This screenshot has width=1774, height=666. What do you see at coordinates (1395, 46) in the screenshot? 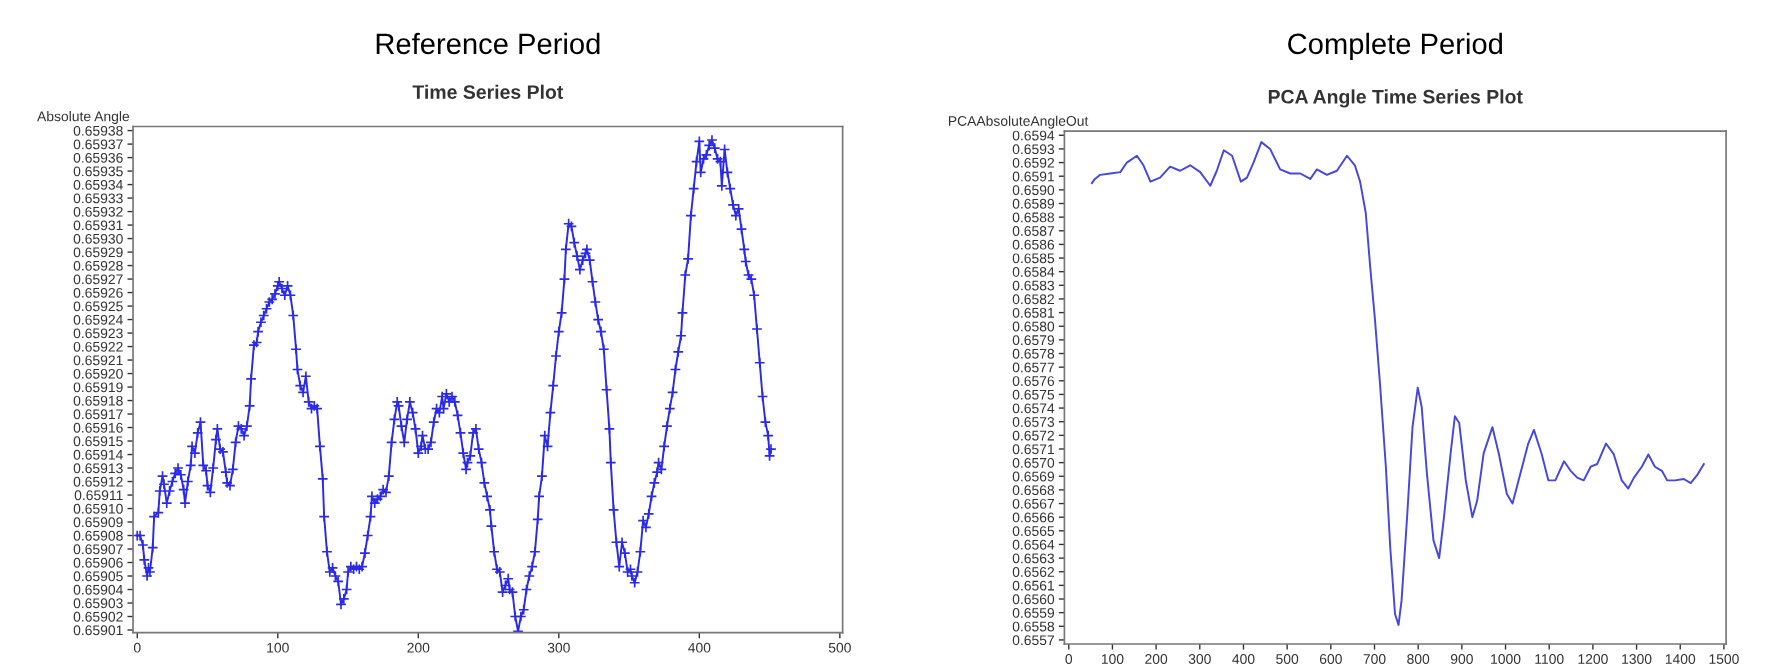
I see `chart-title: Complete Period` at bounding box center [1395, 46].